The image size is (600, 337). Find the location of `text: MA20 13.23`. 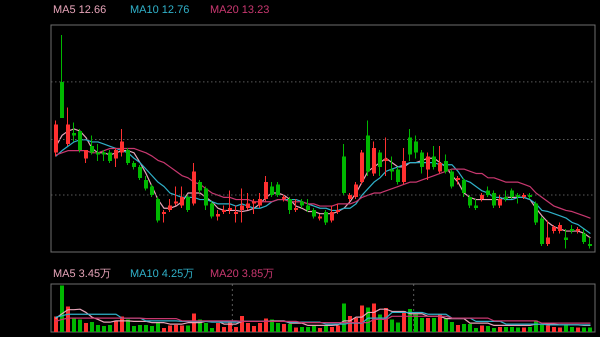

text: MA20 13.23 is located at coordinates (240, 10).